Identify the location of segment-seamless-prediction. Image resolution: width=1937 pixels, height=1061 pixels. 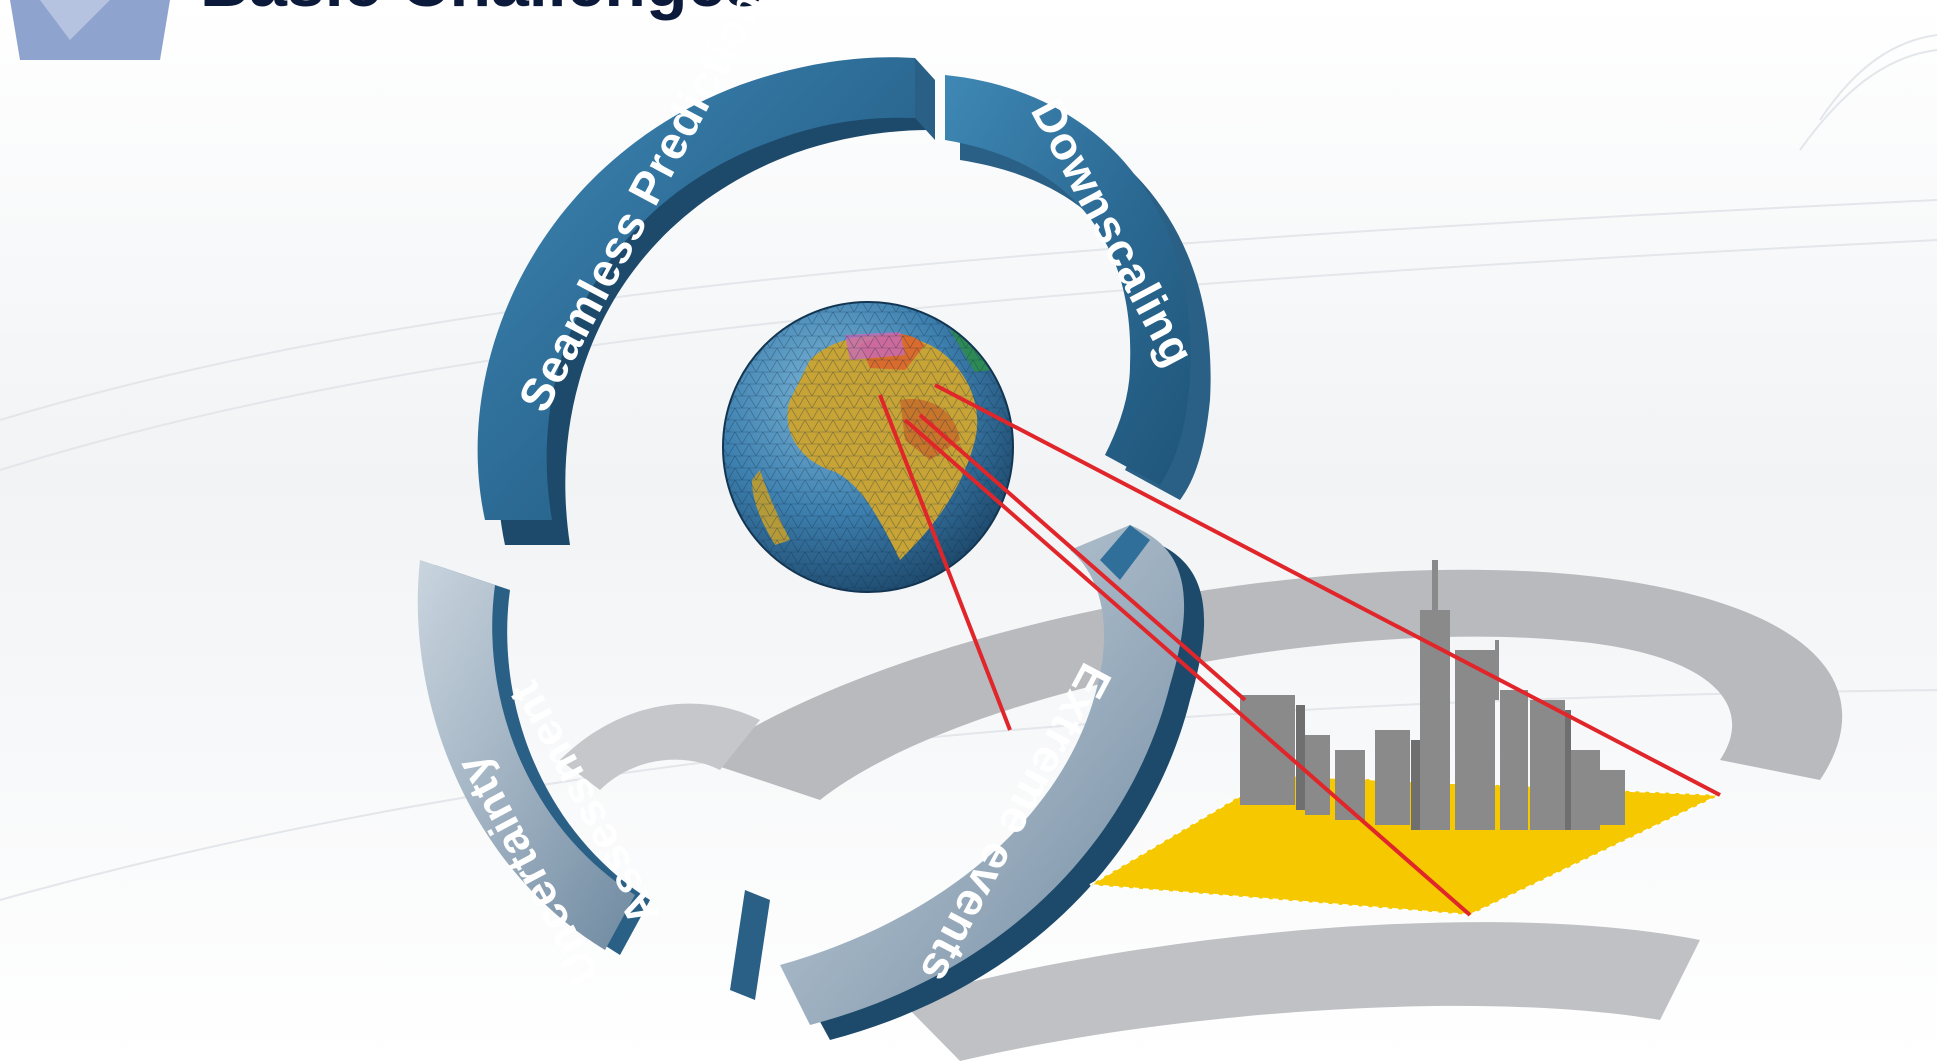
(706, 301).